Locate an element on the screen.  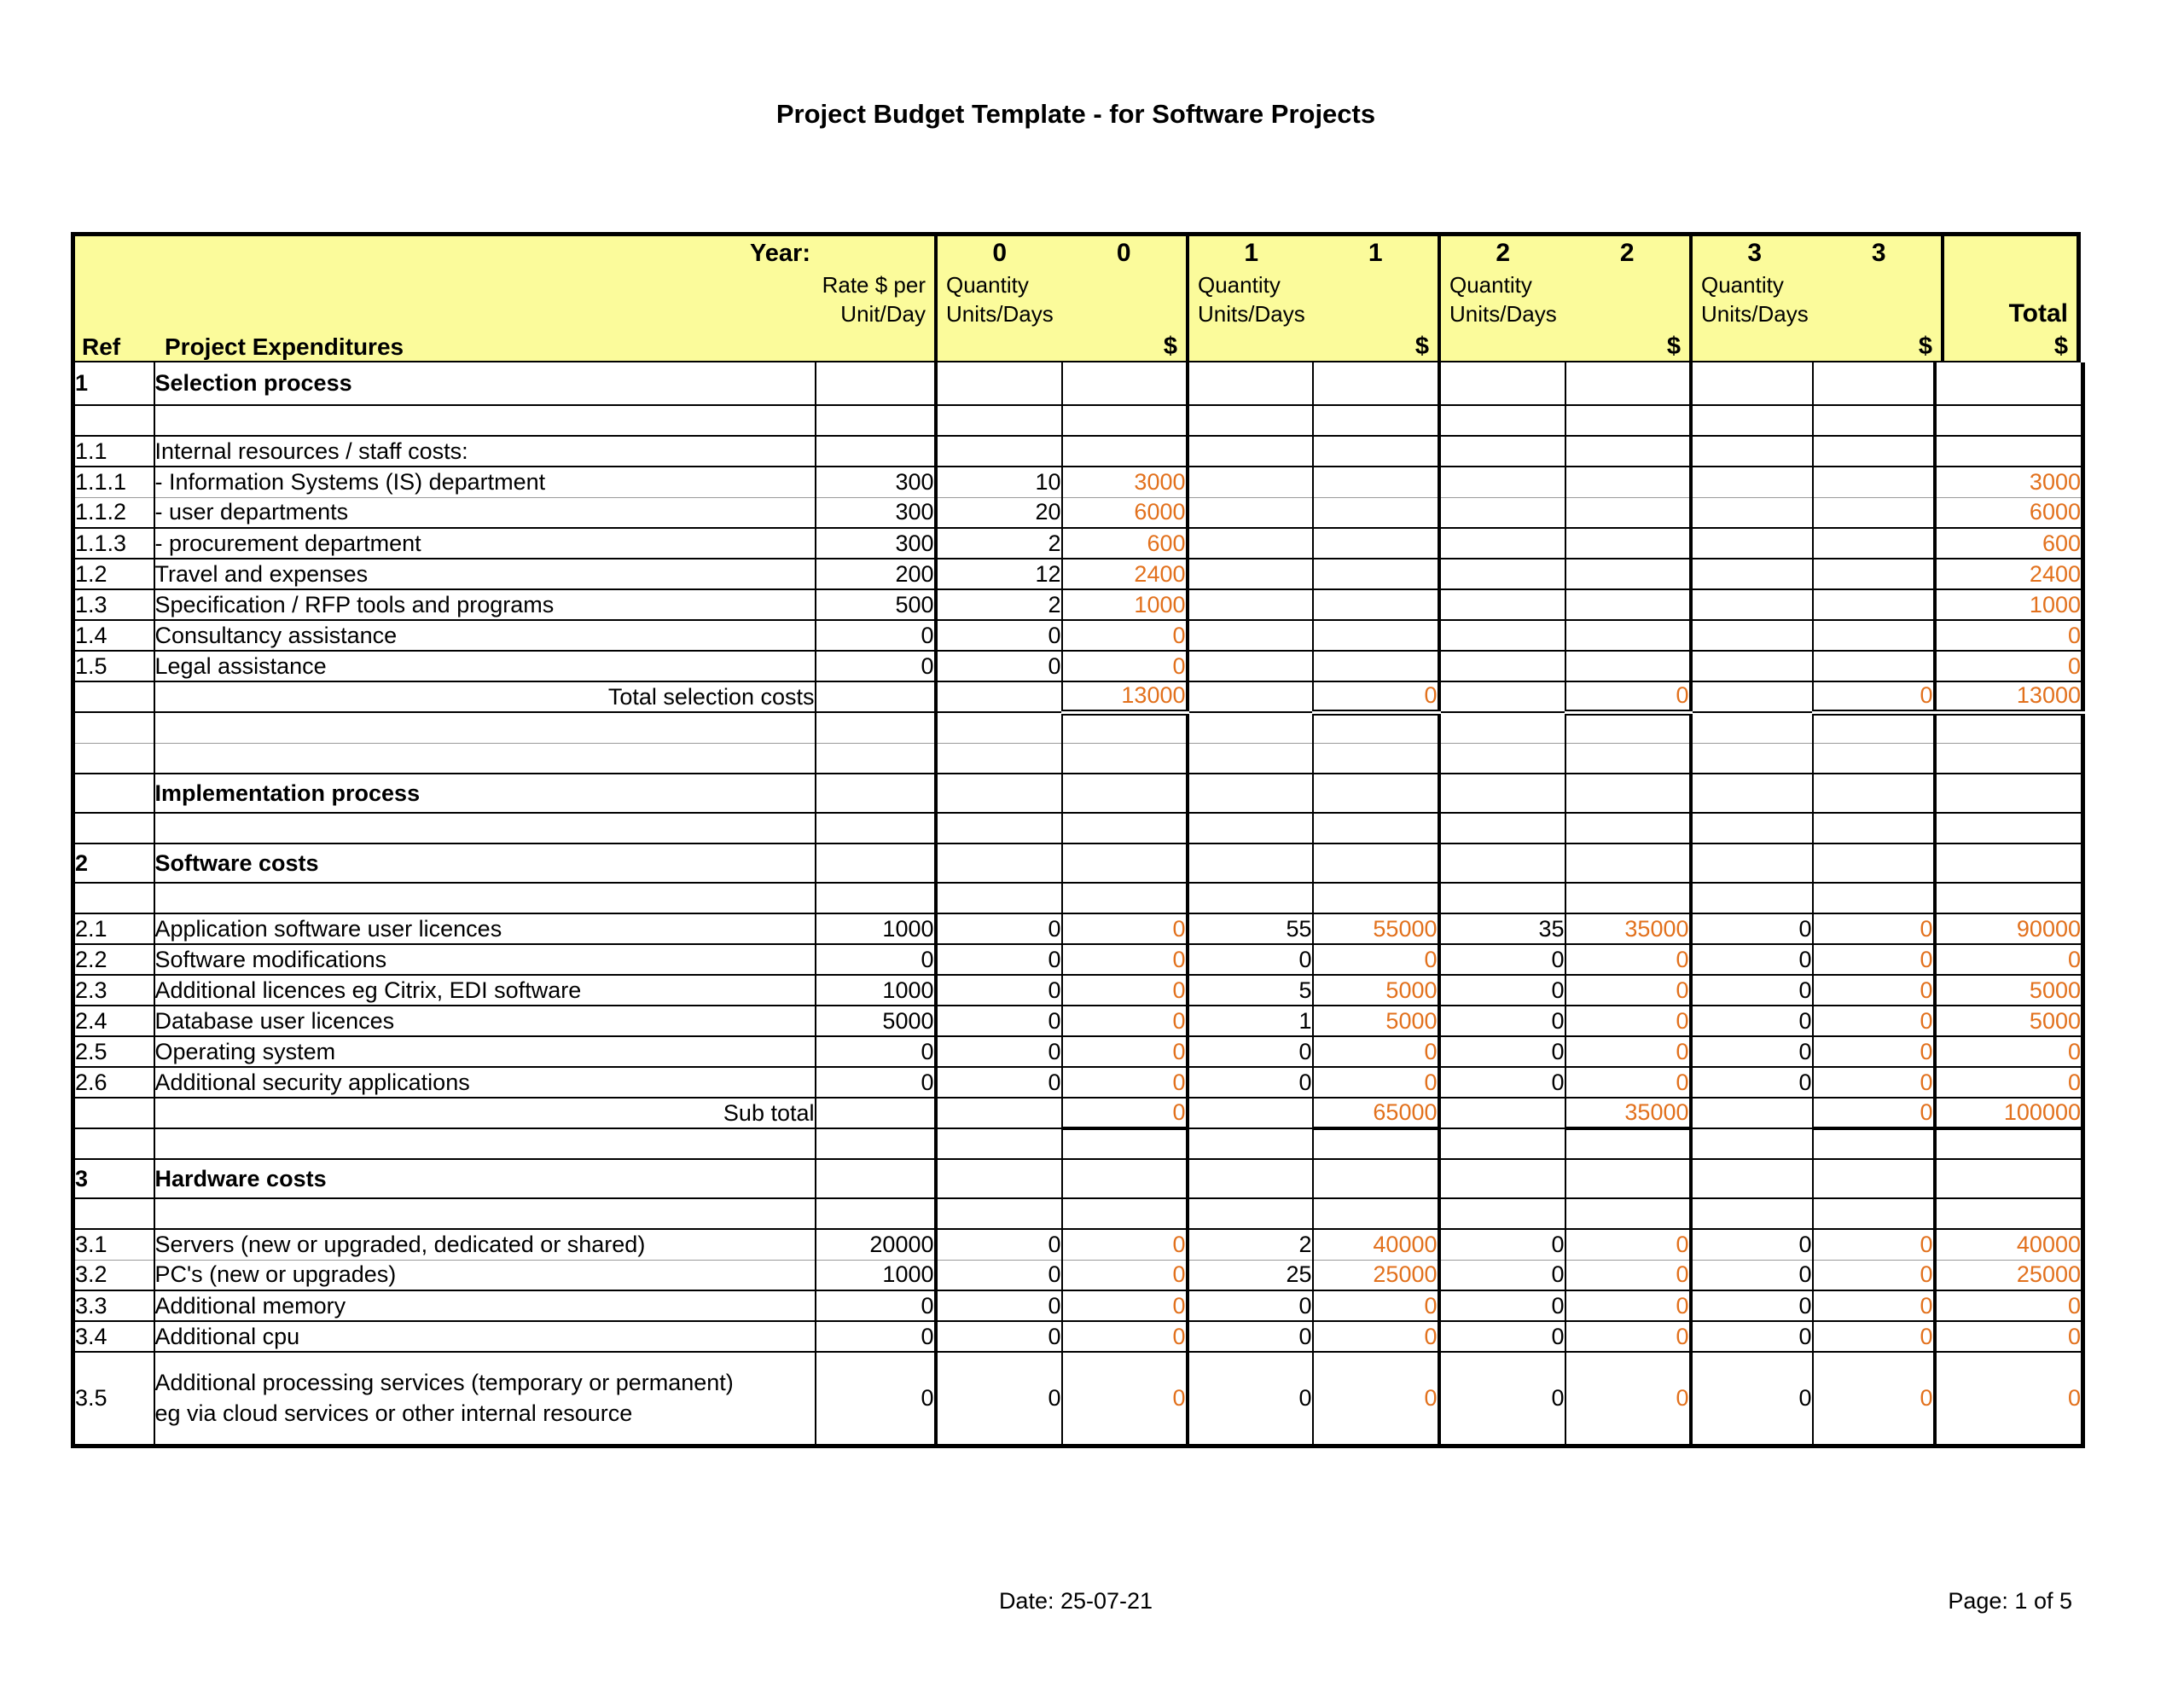
cell-desc: PC's (new or upgrades) is located at coordinates (485, 1274).